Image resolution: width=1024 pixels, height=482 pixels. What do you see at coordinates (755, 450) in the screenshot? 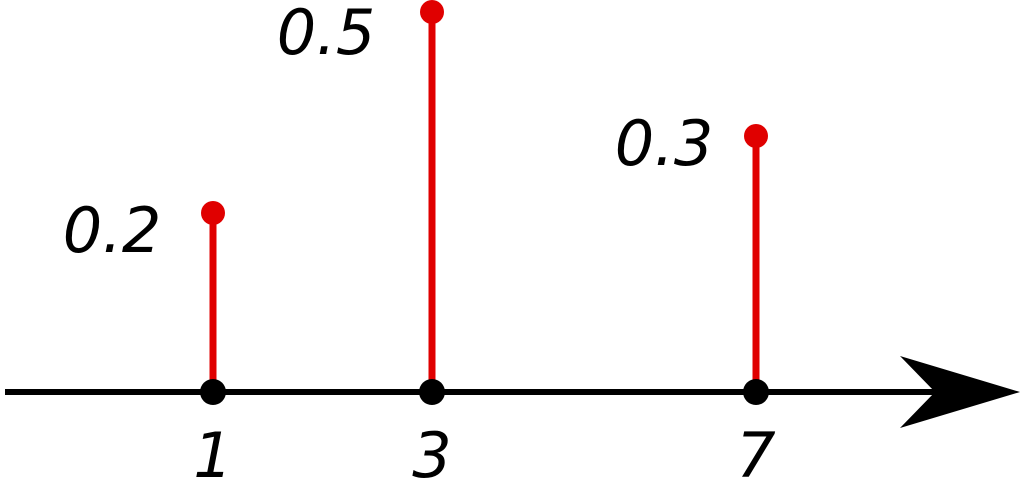
I see `x-tick-label: 7` at bounding box center [755, 450].